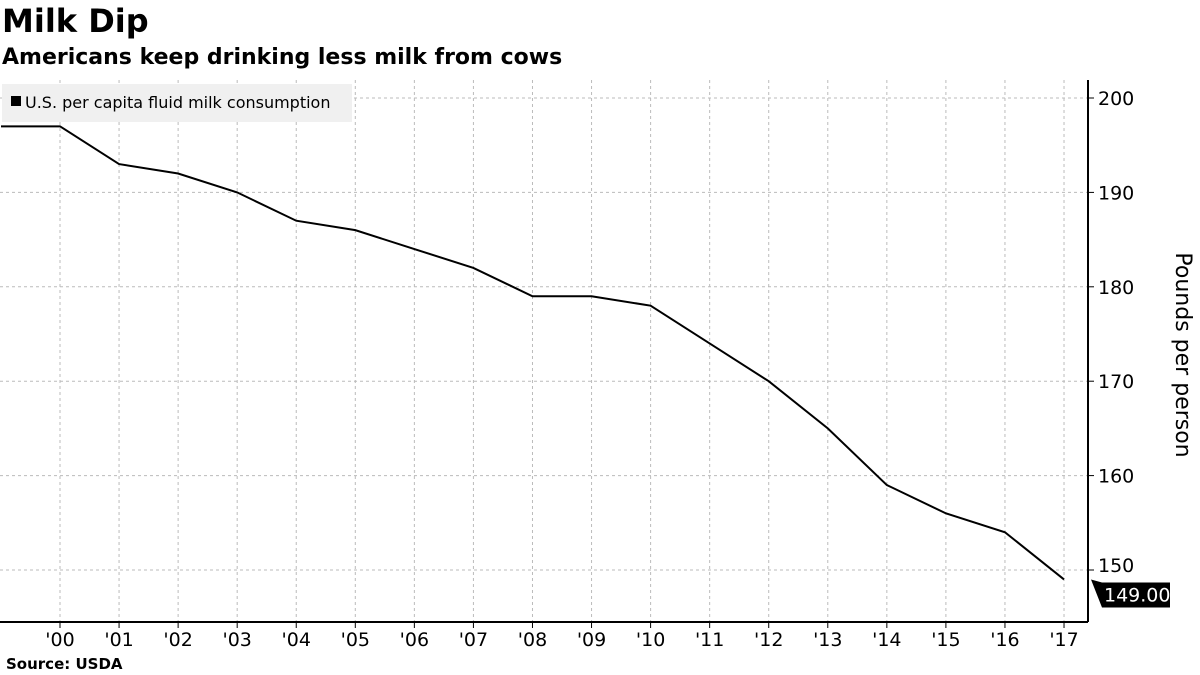  What do you see at coordinates (827, 640) in the screenshot?
I see `x-tick-label: '13` at bounding box center [827, 640].